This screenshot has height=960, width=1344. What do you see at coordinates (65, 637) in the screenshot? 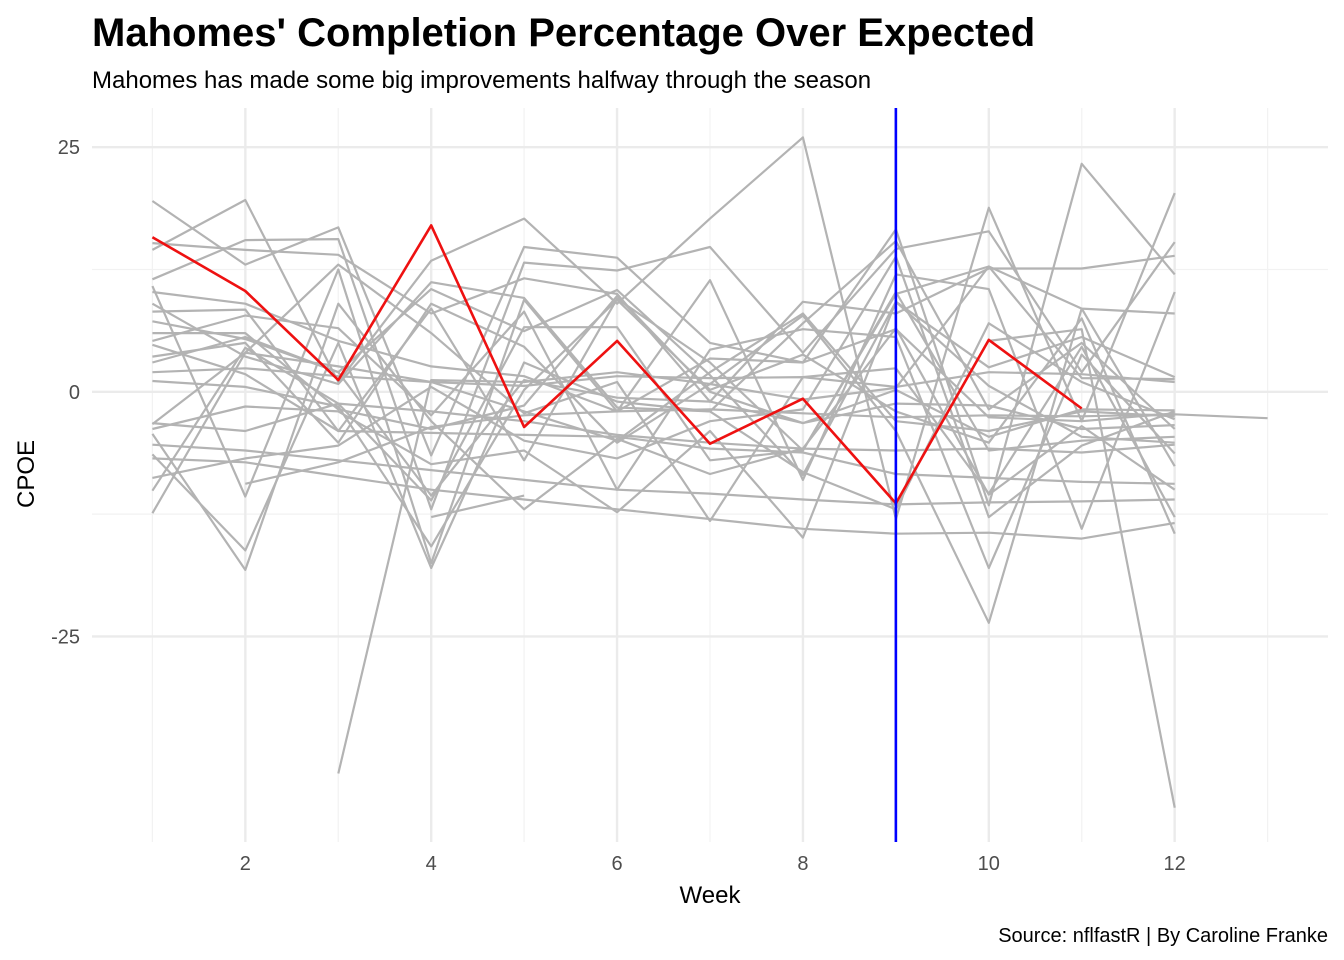
I see `y-tick-label: -25` at bounding box center [65, 637].